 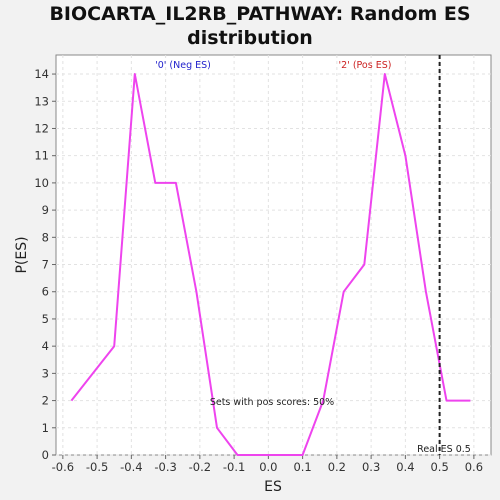 I want to click on y-tick-label: 0, so click(x=45, y=455).